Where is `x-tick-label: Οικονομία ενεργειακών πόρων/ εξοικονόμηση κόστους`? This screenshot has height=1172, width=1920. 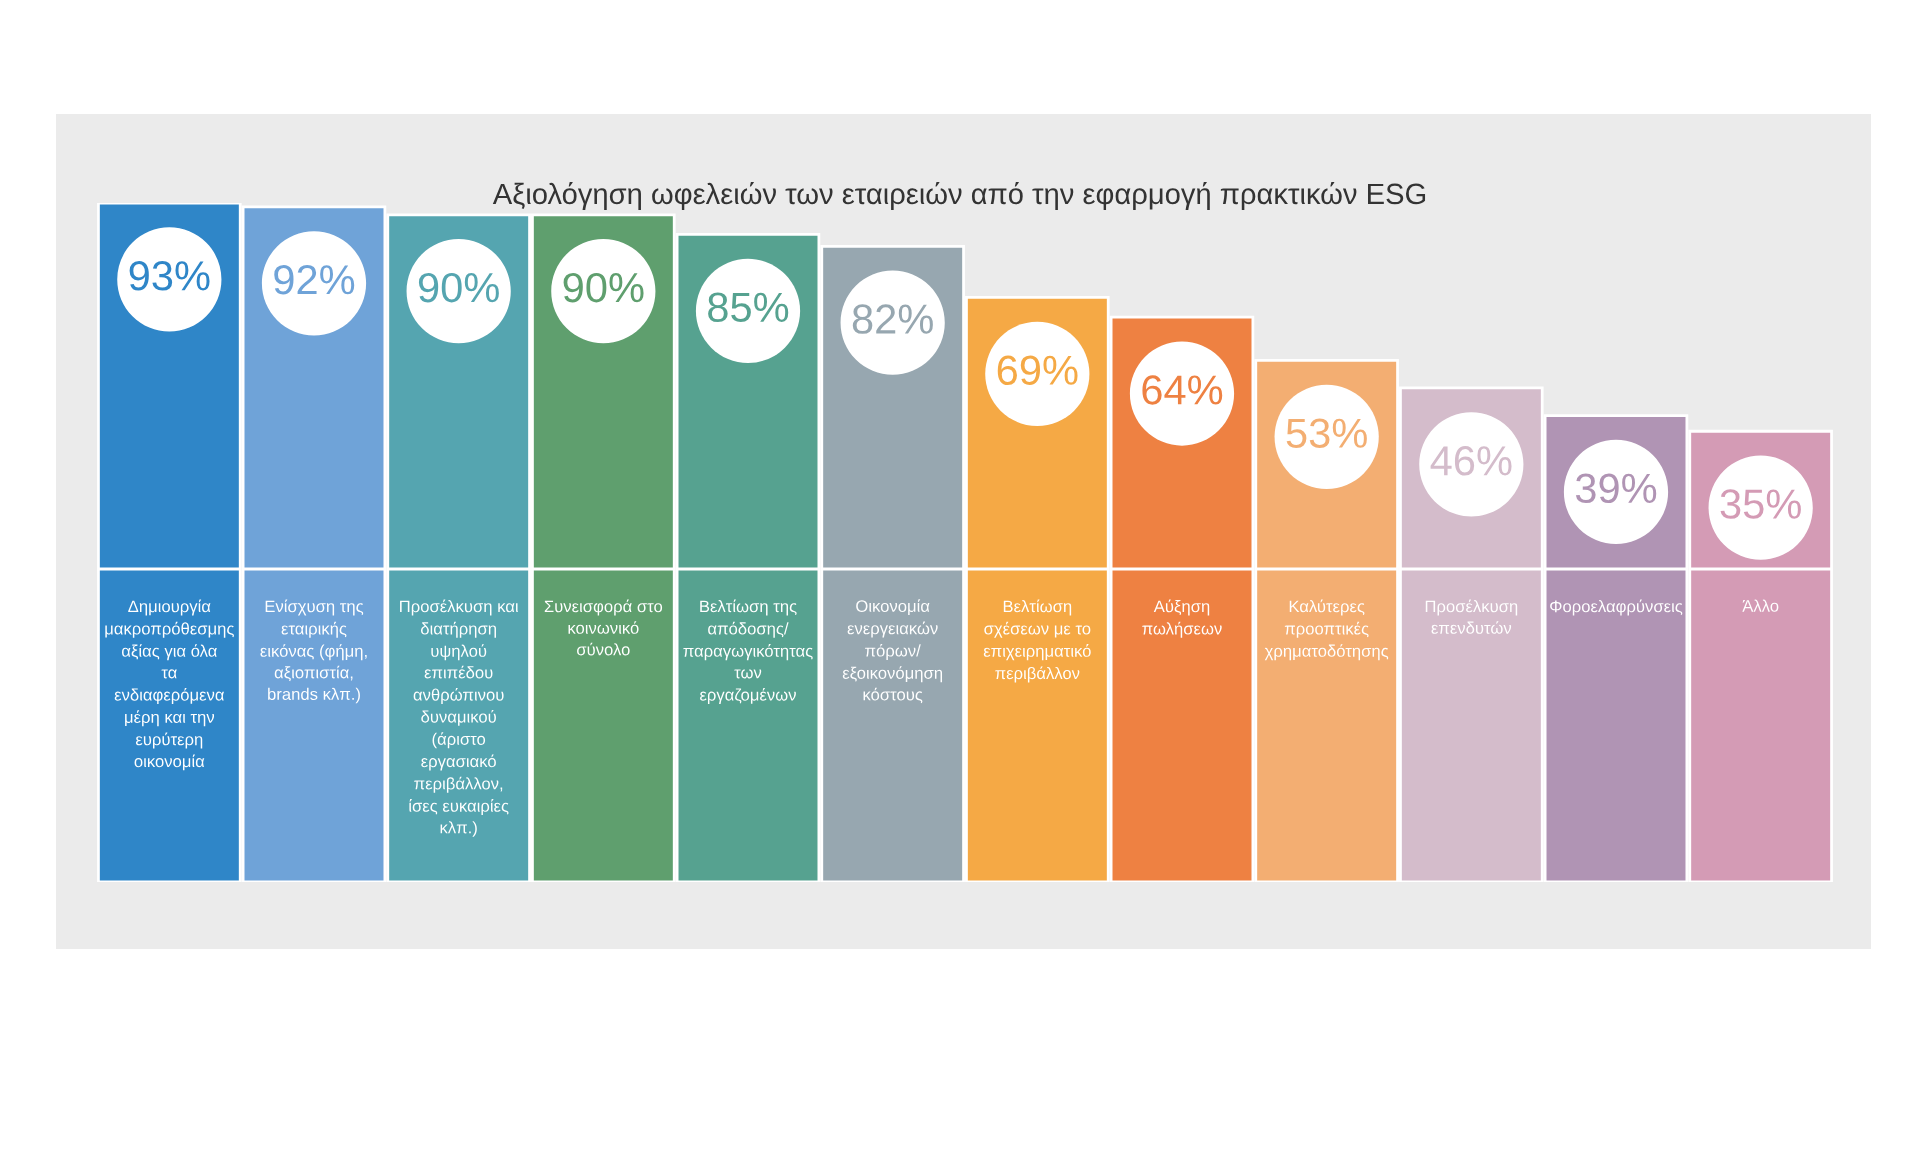
x-tick-label: Οικονομία ενεργειακών πόρων/ εξοικονόμηση κόστους is located at coordinates (892, 651).